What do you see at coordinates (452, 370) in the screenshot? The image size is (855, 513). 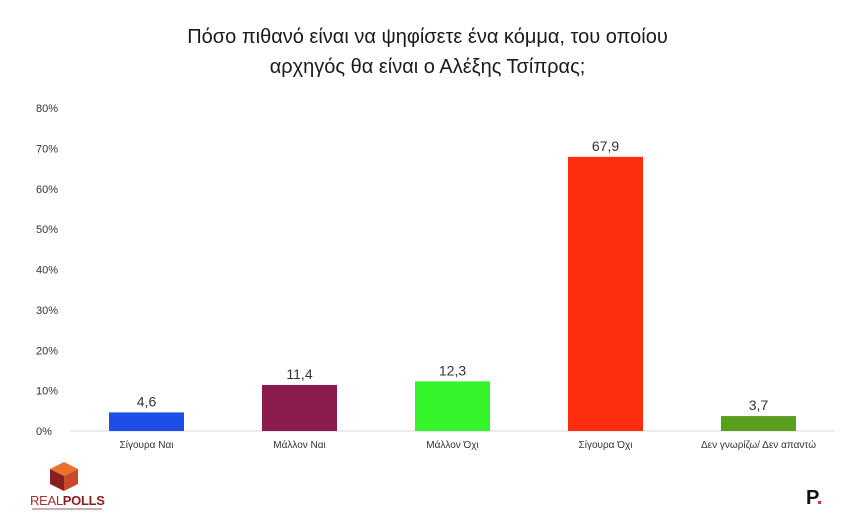 I see `bar-value-label: 12,3` at bounding box center [452, 370].